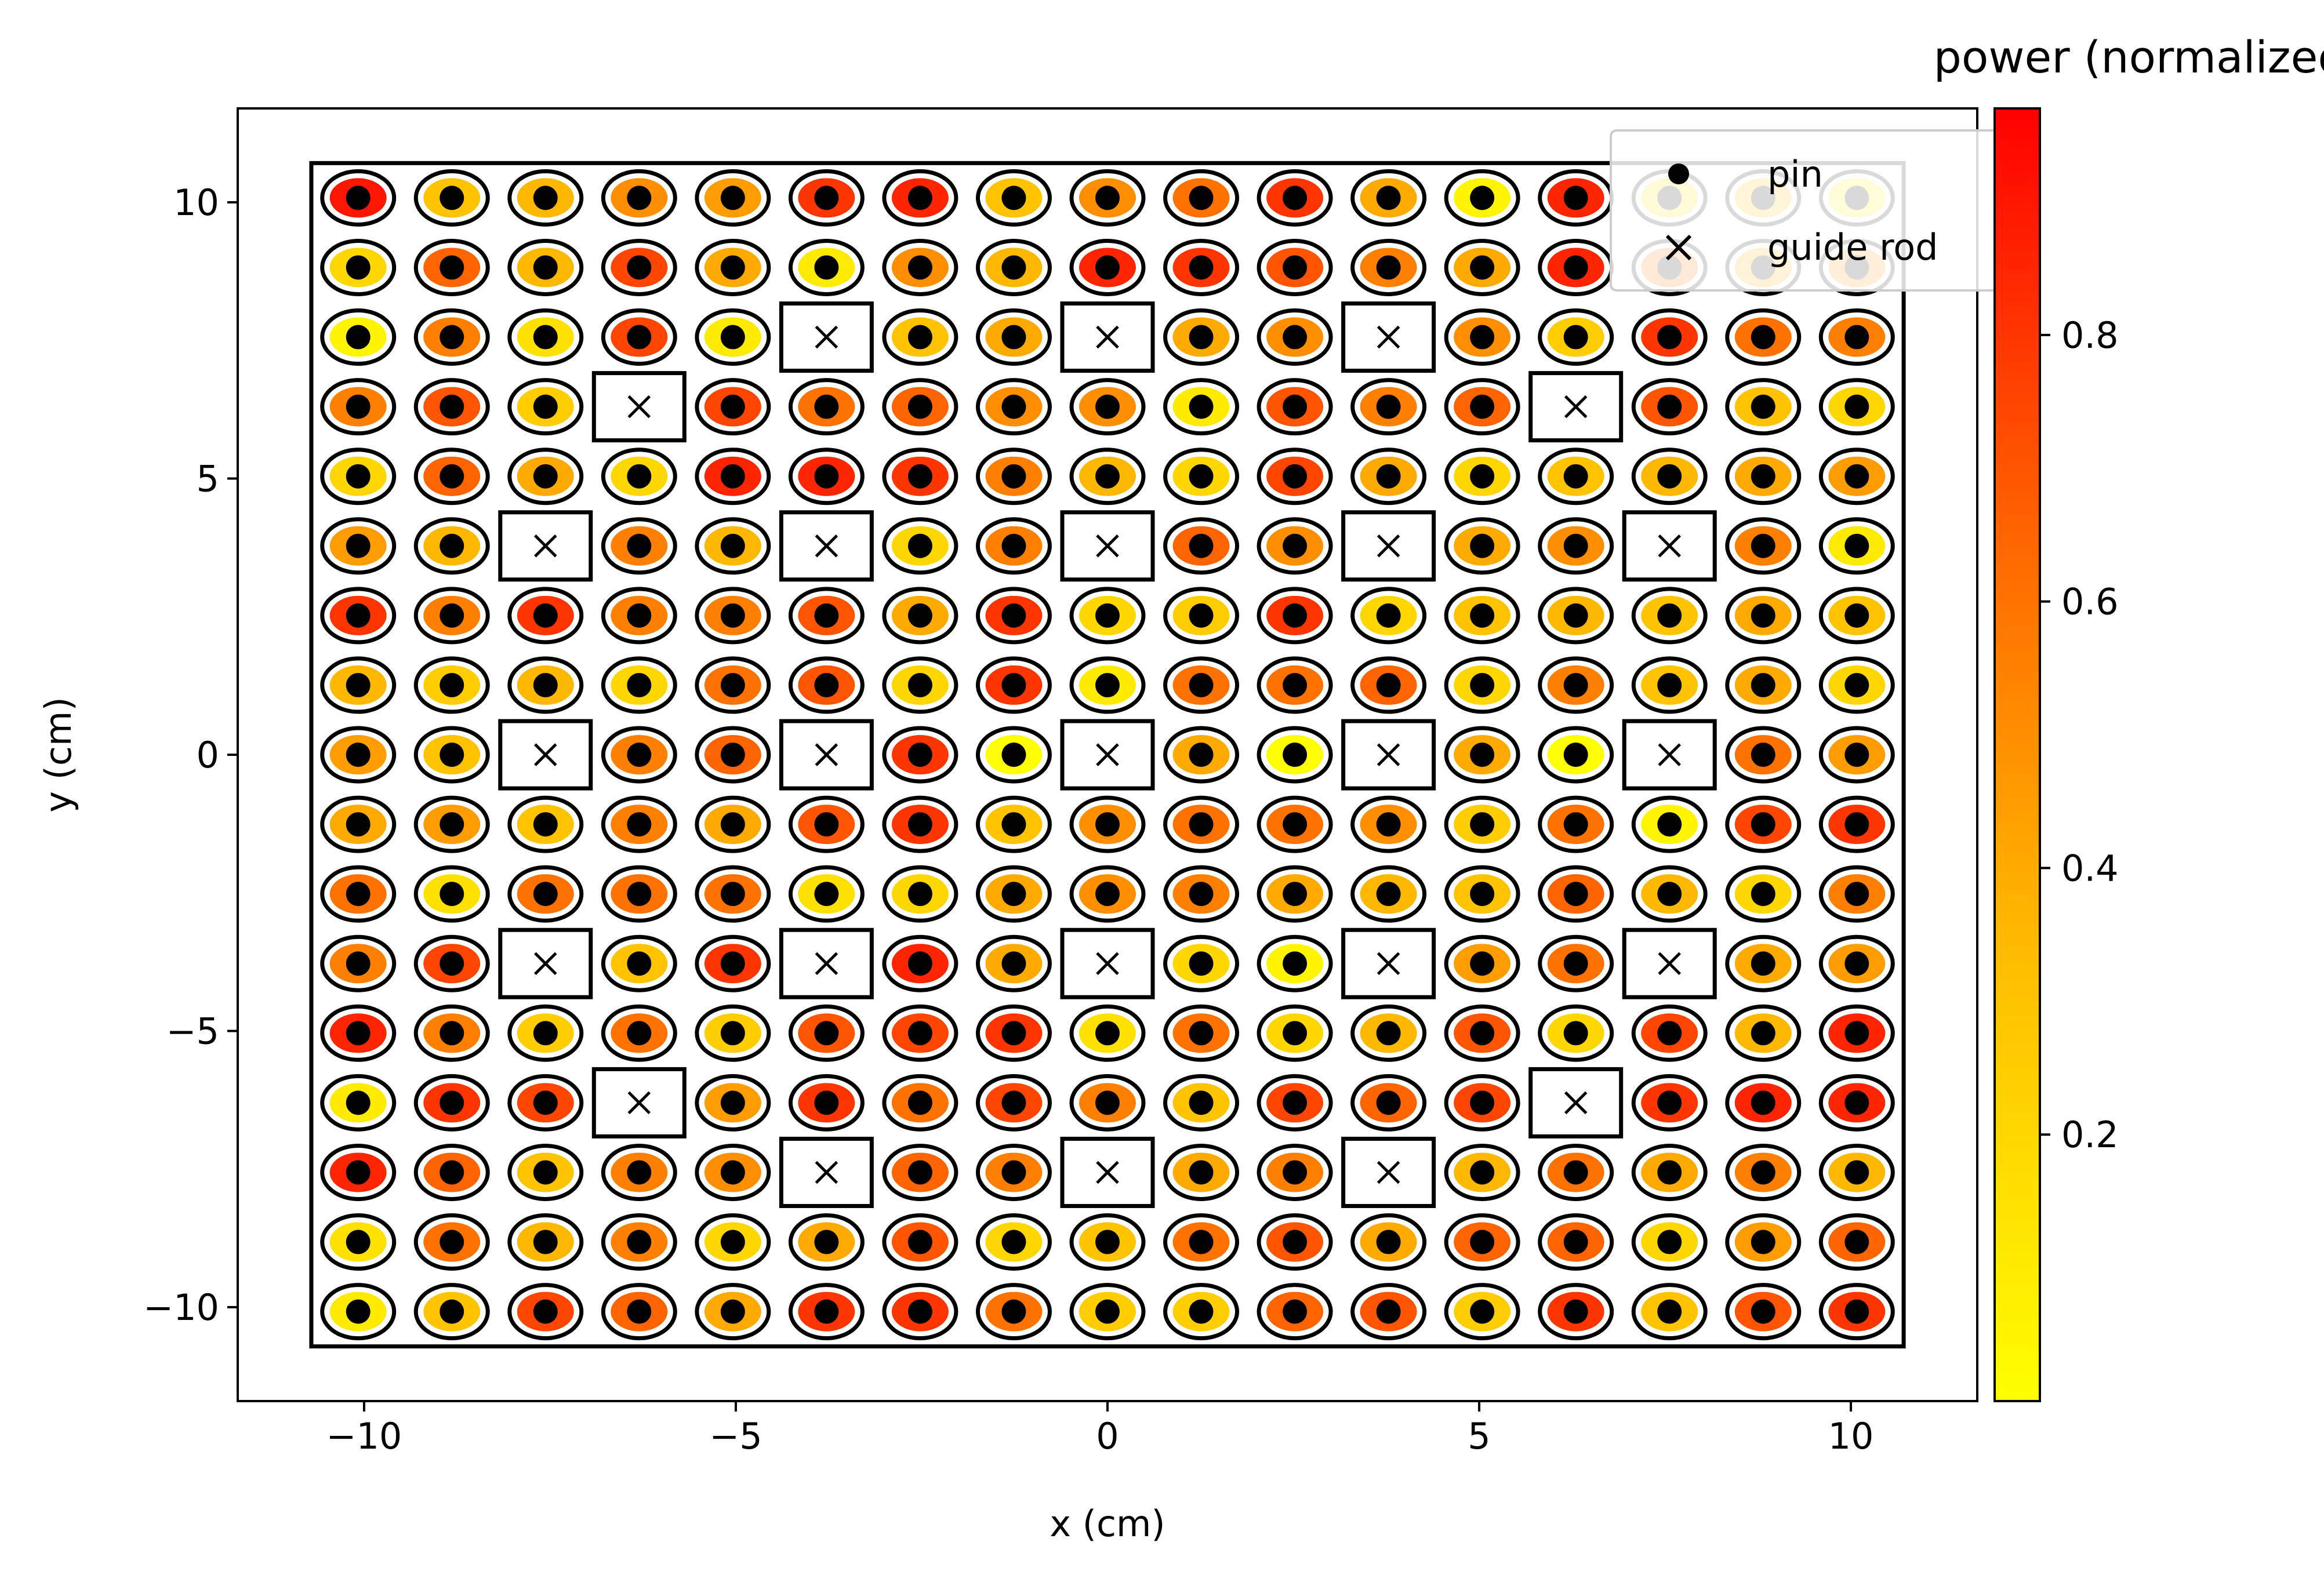 The width and height of the screenshot is (2324, 1575). What do you see at coordinates (58, 754) in the screenshot?
I see `y-axis-label: y (cm)` at bounding box center [58, 754].